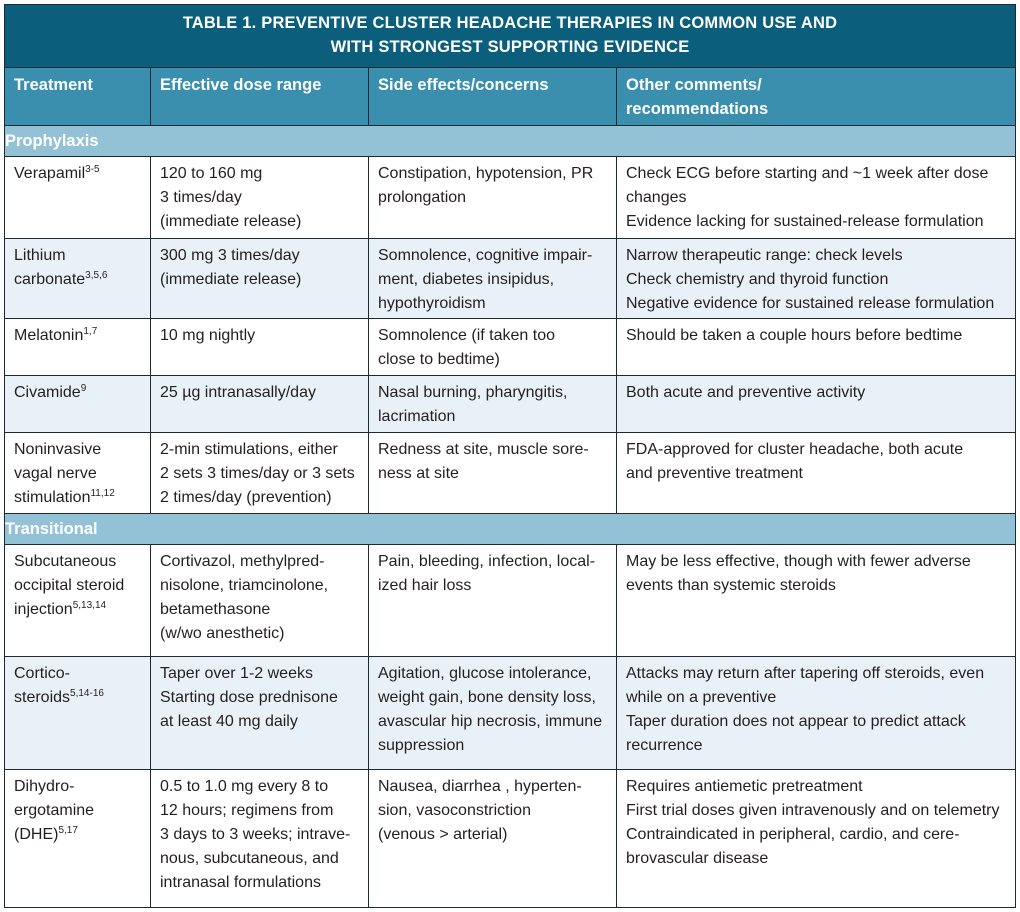 The image size is (1020, 912). I want to click on treatment-cell: Verapamil3-5, so click(77, 197).